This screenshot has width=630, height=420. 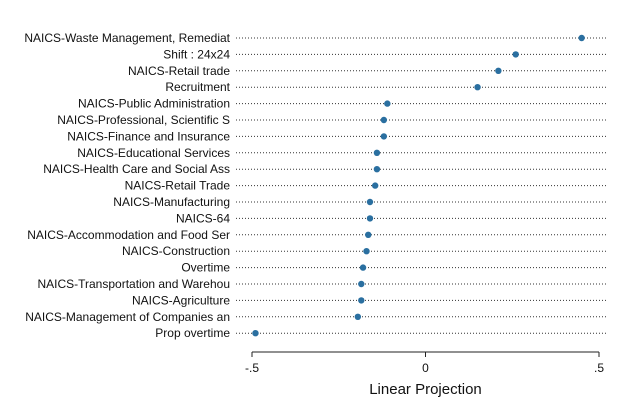 What do you see at coordinates (154, 104) in the screenshot?
I see `category-label: NAICS-Public Administration` at bounding box center [154, 104].